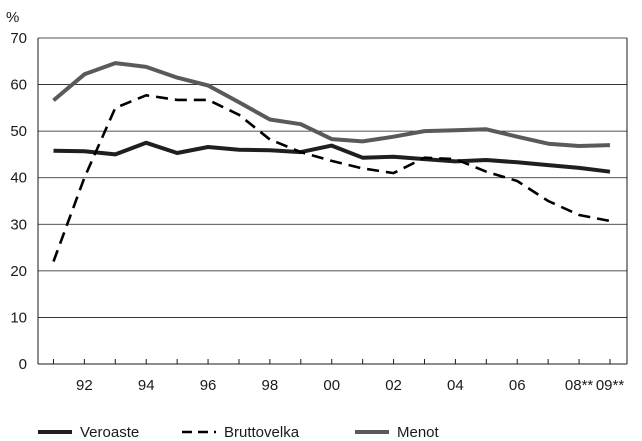 This screenshot has height=441, width=642. What do you see at coordinates (517, 385) in the screenshot?
I see `x-tick-label: 06` at bounding box center [517, 385].